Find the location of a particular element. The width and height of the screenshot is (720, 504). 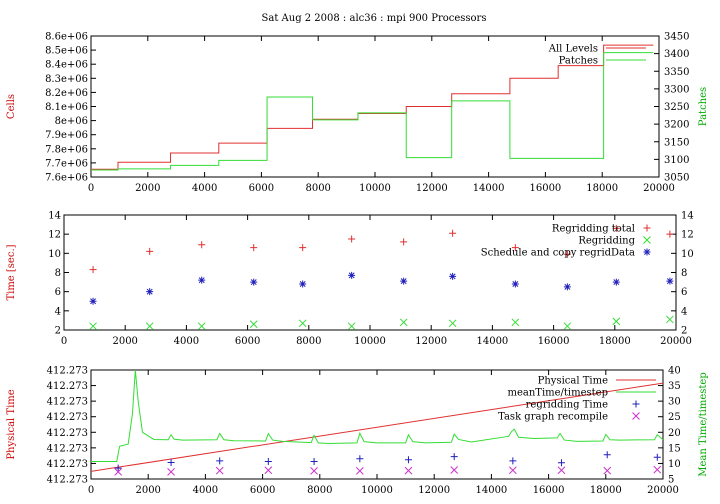

series-line-mean-time is located at coordinates (377, 416).